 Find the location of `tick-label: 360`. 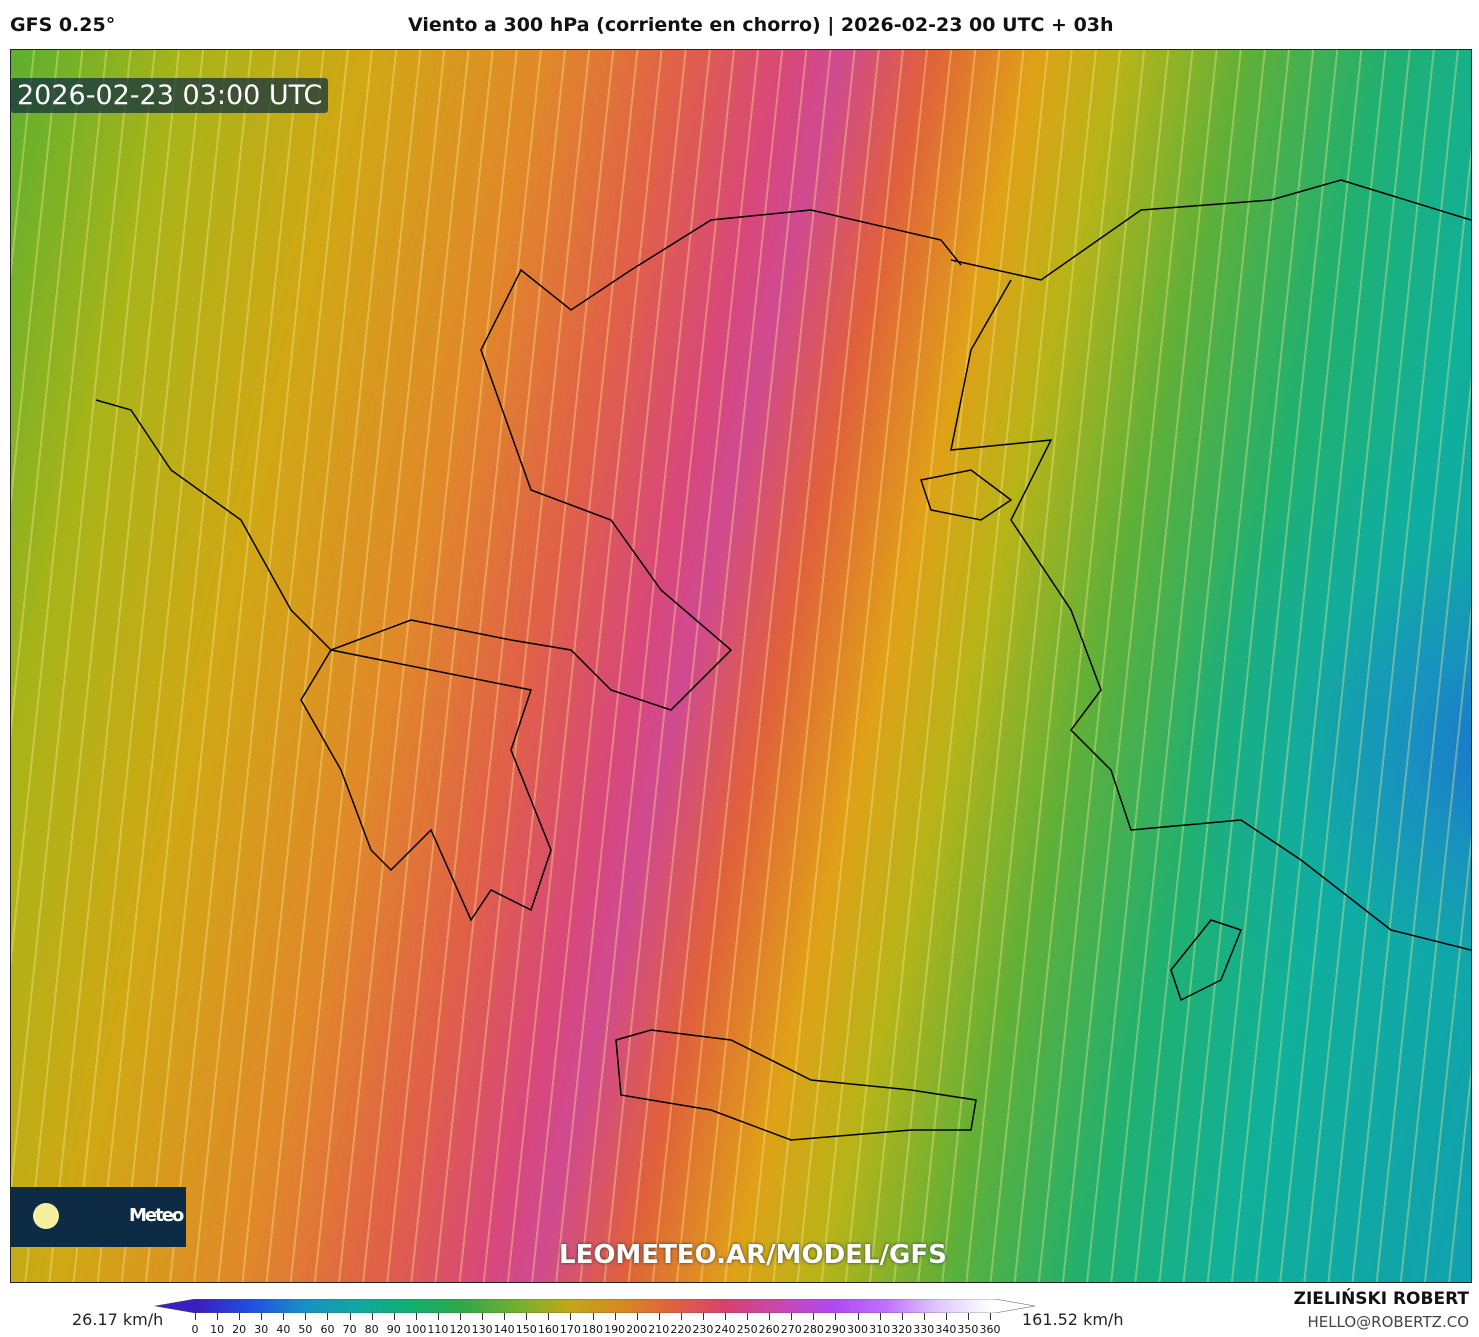

tick-label: 360 is located at coordinates (990, 1329).